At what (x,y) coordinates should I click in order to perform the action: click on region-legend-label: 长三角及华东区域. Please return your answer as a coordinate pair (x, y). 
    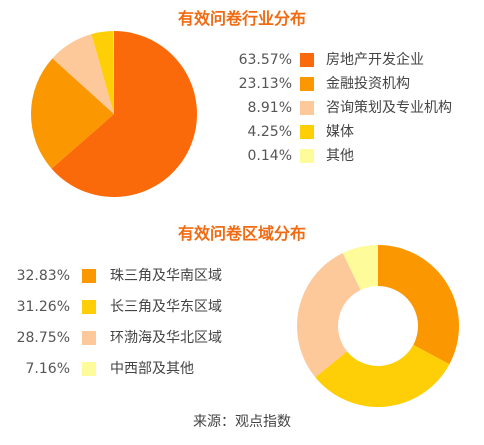
    Looking at the image, I should click on (166, 307).